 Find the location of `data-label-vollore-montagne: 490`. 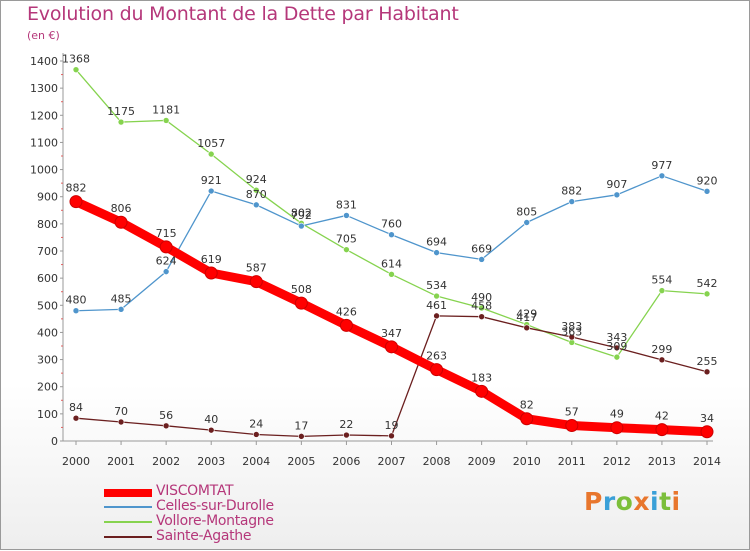

data-label-vollore-montagne: 490 is located at coordinates (481, 297).